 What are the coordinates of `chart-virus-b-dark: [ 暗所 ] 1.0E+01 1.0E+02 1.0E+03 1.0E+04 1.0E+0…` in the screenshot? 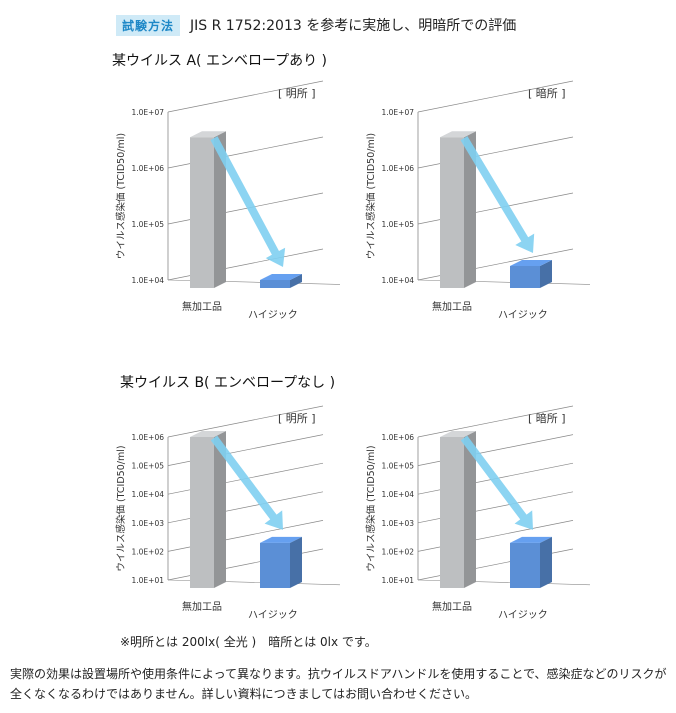 It's located at (477, 513).